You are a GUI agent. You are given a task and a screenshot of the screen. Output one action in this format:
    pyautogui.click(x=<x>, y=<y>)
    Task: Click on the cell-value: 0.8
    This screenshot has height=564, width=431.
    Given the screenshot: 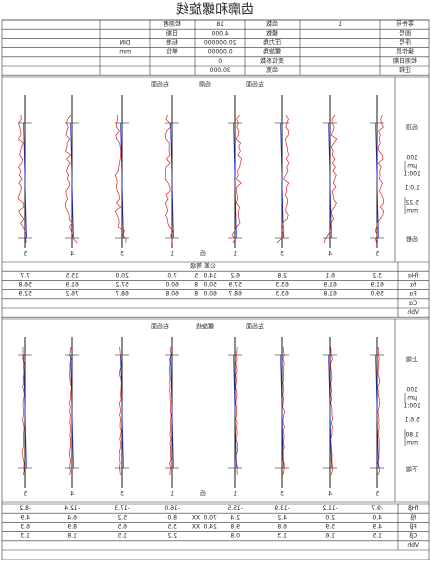 What is the action you would take?
    pyautogui.click(x=235, y=536)
    